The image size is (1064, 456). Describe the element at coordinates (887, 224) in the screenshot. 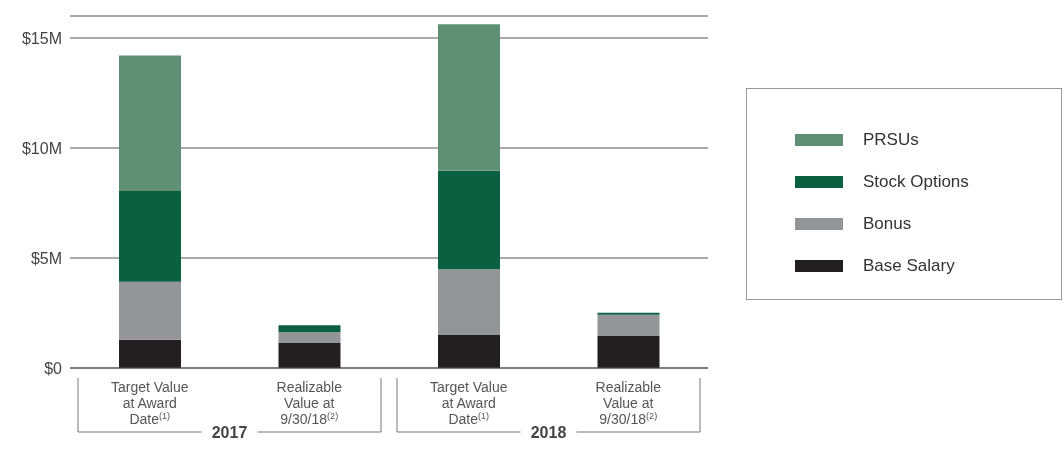

I see `legend-label: Bonus` at that location.